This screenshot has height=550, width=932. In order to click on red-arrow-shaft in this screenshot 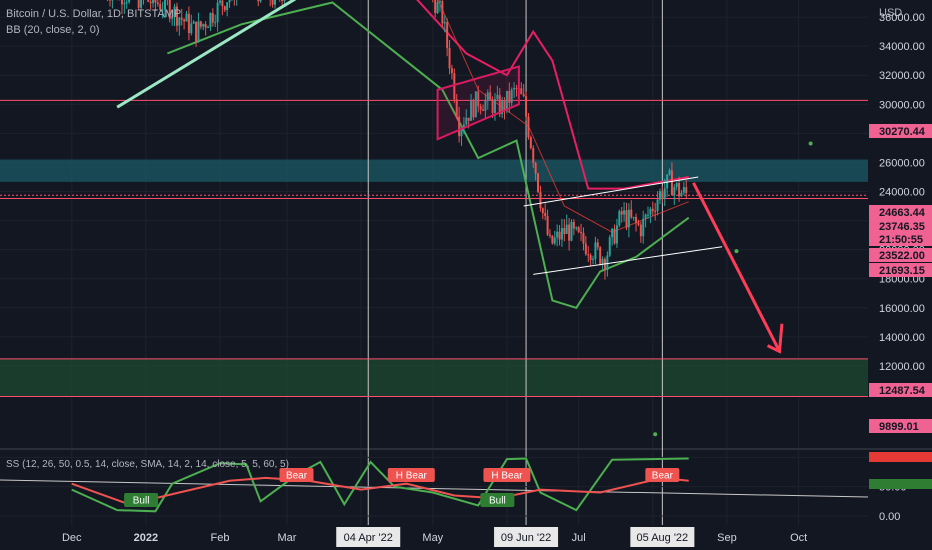, I will do `click(736, 267)`.